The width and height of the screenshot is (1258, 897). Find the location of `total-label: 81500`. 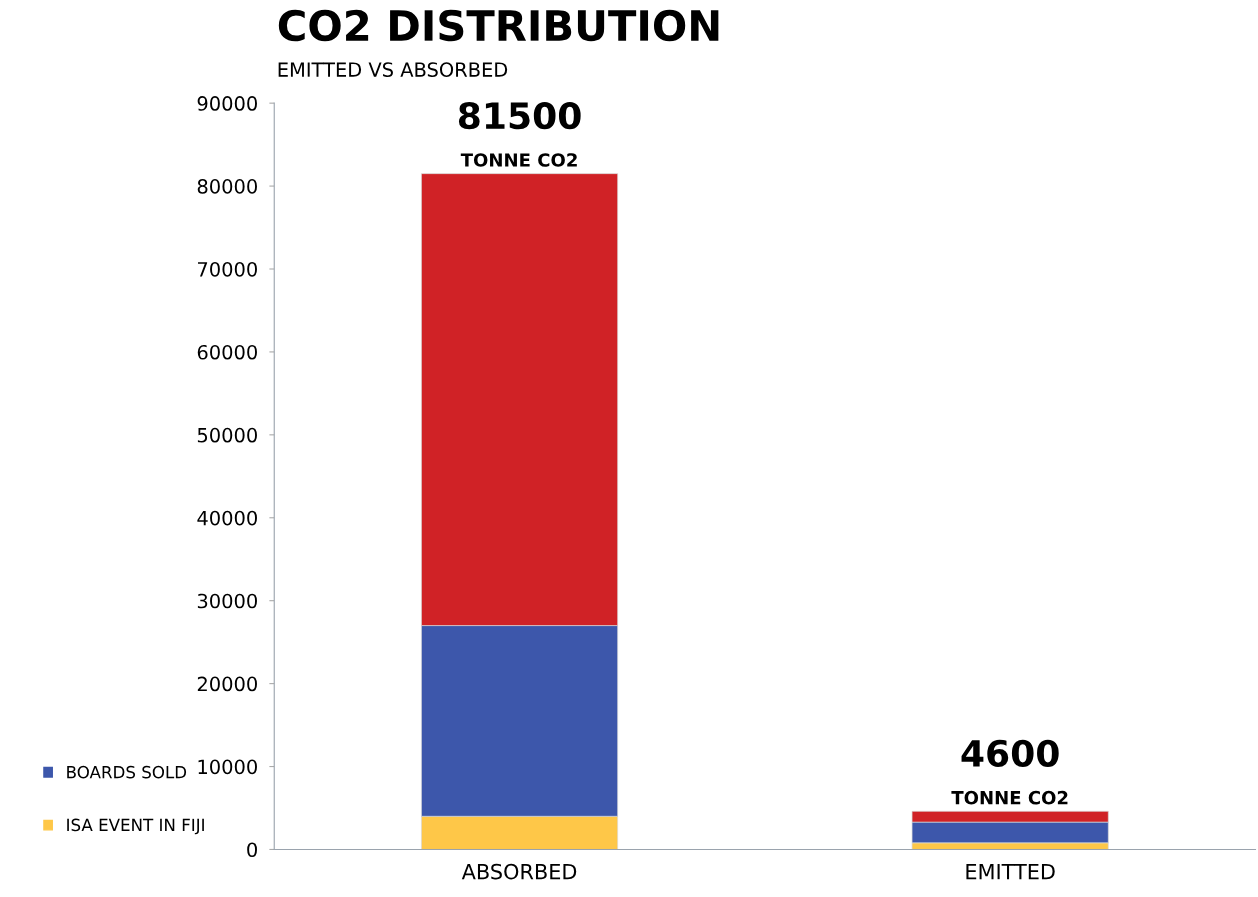

total-label: 81500 is located at coordinates (519, 116).